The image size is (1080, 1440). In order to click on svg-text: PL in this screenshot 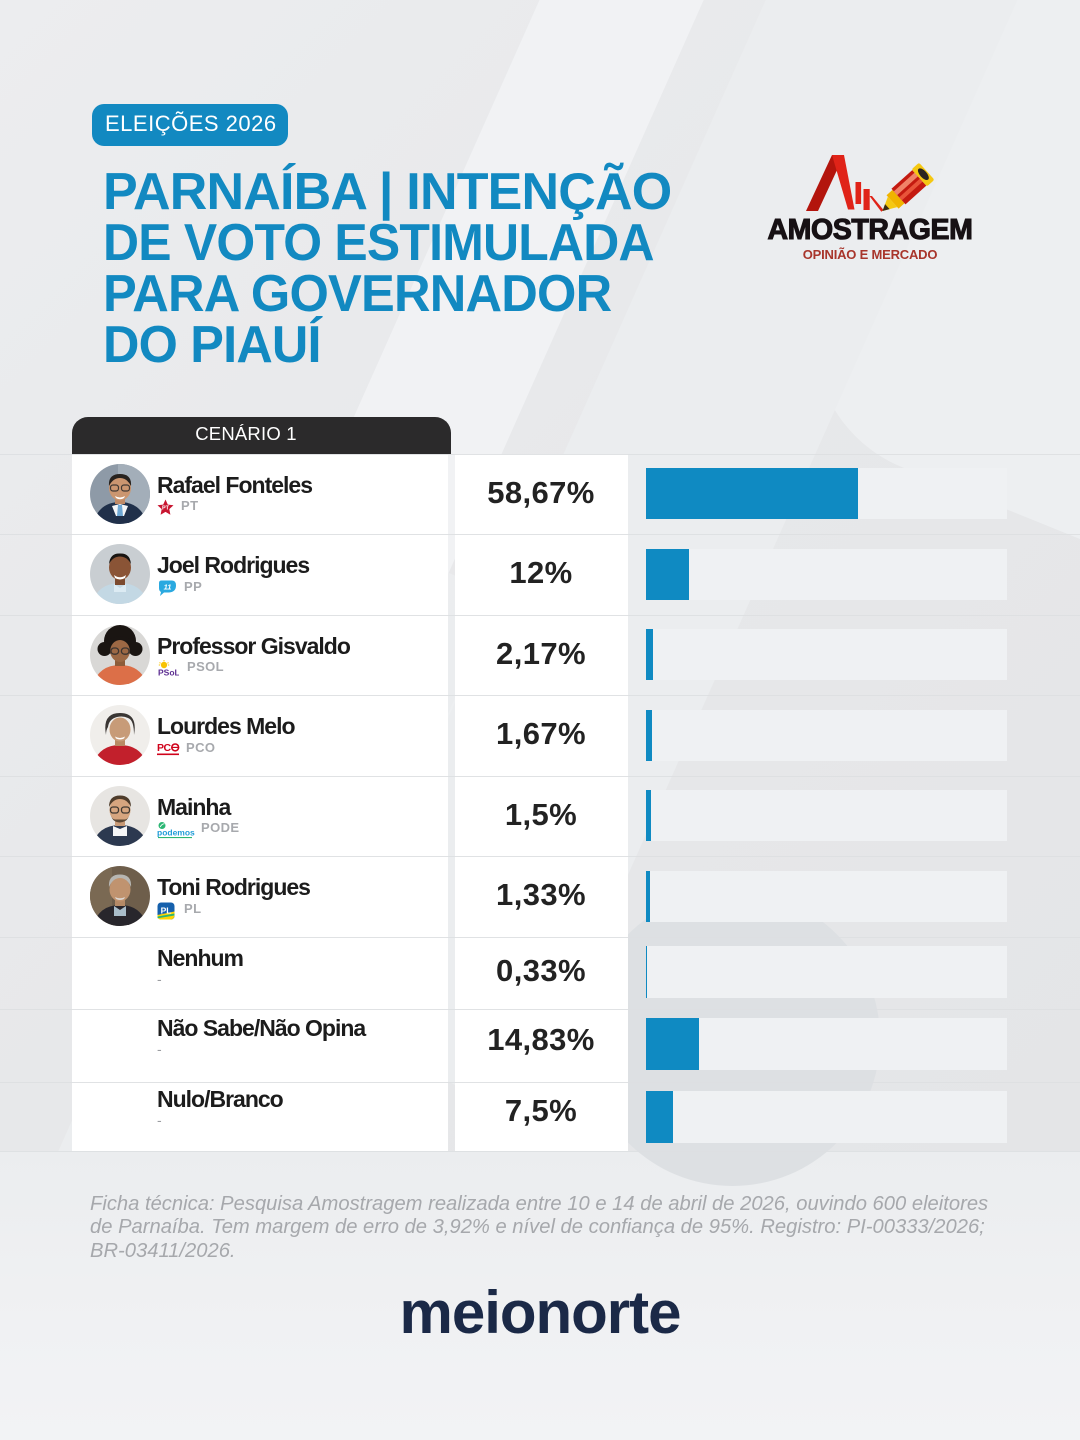, I will do `click(166, 910)`.